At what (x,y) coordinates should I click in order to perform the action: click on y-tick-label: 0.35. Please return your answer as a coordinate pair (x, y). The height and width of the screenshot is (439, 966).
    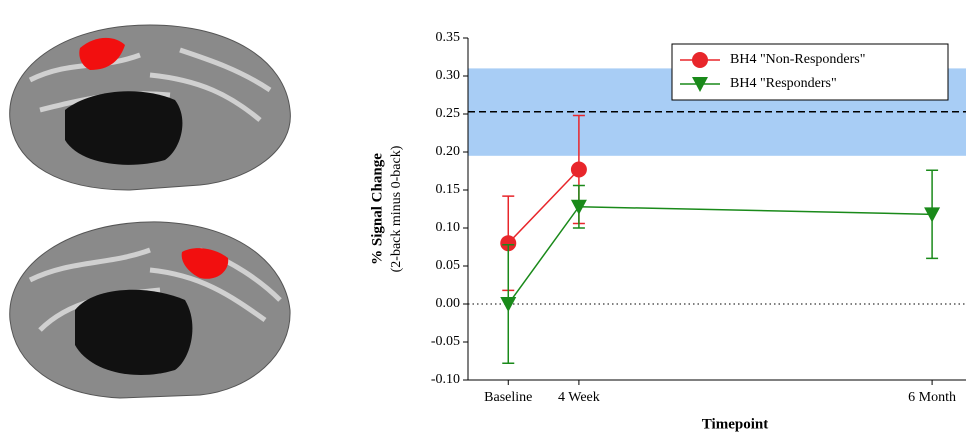
    Looking at the image, I should click on (448, 37).